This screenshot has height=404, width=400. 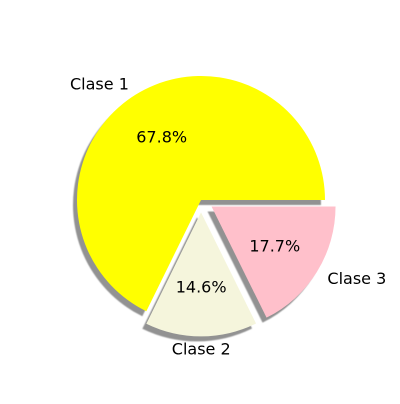 What do you see at coordinates (201, 286) in the screenshot?
I see `percent-label-clase-2: 14.6%` at bounding box center [201, 286].